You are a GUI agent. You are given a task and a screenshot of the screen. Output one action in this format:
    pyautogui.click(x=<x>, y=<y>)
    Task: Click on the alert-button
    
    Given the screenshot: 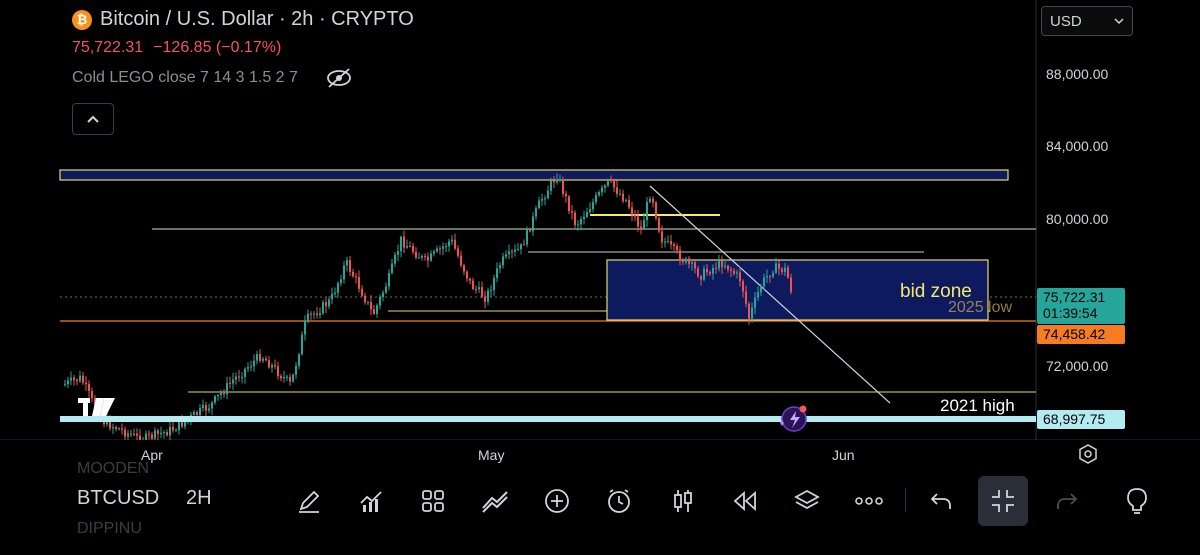 What is the action you would take?
    pyautogui.click(x=619, y=501)
    